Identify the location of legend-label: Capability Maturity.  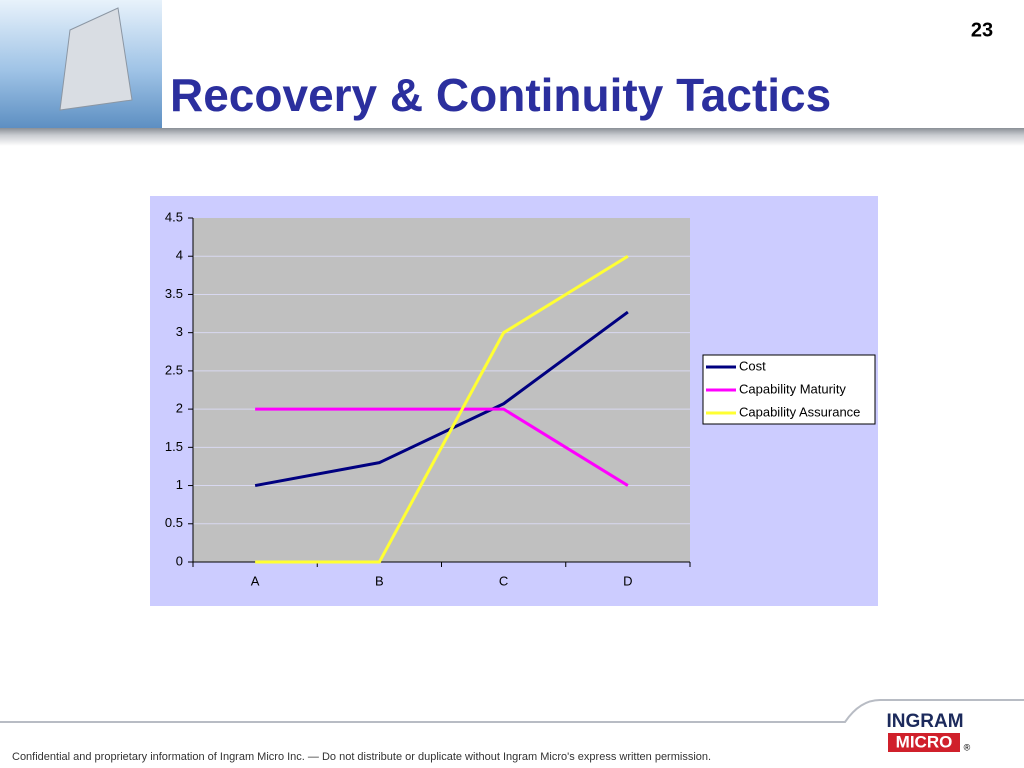
(792, 388).